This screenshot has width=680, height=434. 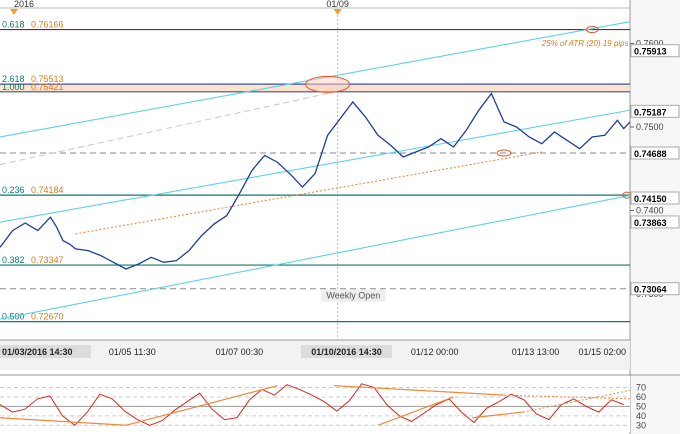 What do you see at coordinates (47, 190) in the screenshot?
I see `fib-price-label: 0.74184` at bounding box center [47, 190].